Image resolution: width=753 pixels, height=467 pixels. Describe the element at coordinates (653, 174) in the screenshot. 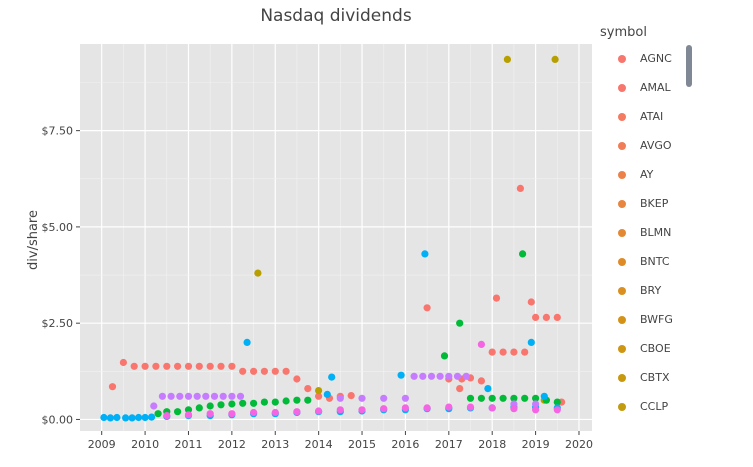

I see `legend-item: AY` at that location.